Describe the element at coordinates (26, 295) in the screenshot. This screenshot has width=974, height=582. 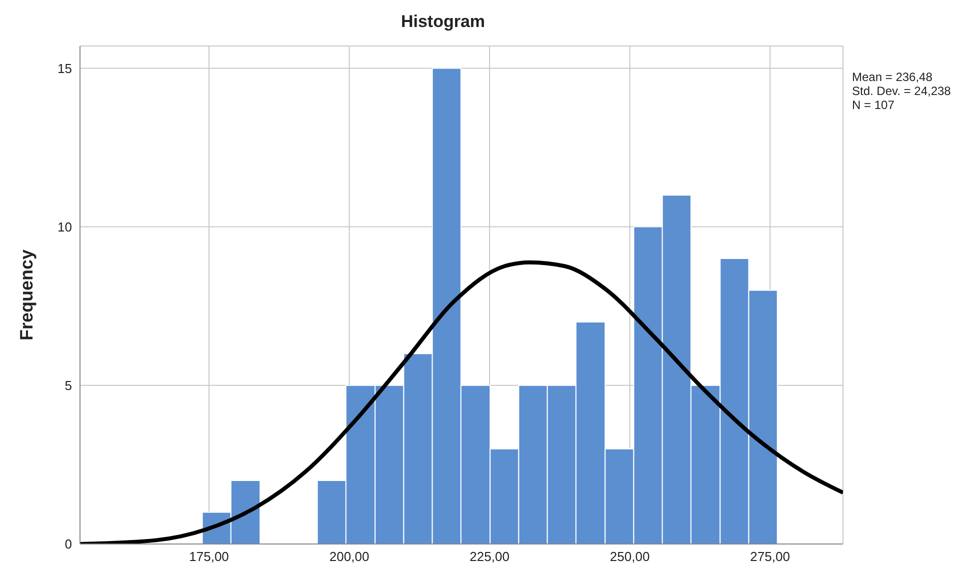
I see `y-axis-title: Frequency` at that location.